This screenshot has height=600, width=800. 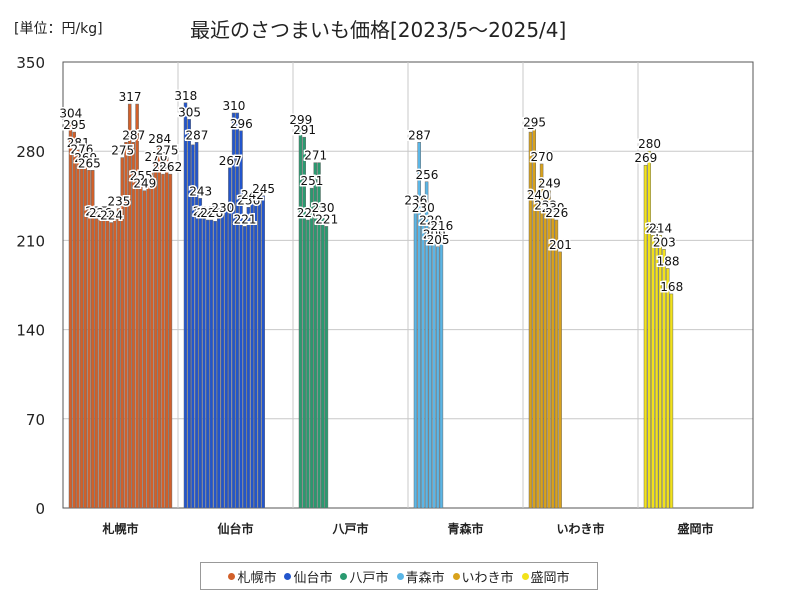 What do you see at coordinates (315, 156) in the screenshot?
I see `data-label: 271` at bounding box center [315, 156].